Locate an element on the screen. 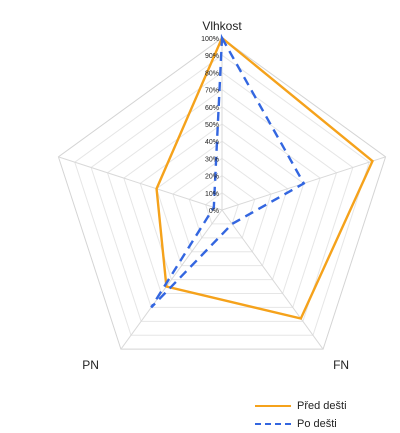  tick-label-0: 0% is located at coordinates (214, 211).